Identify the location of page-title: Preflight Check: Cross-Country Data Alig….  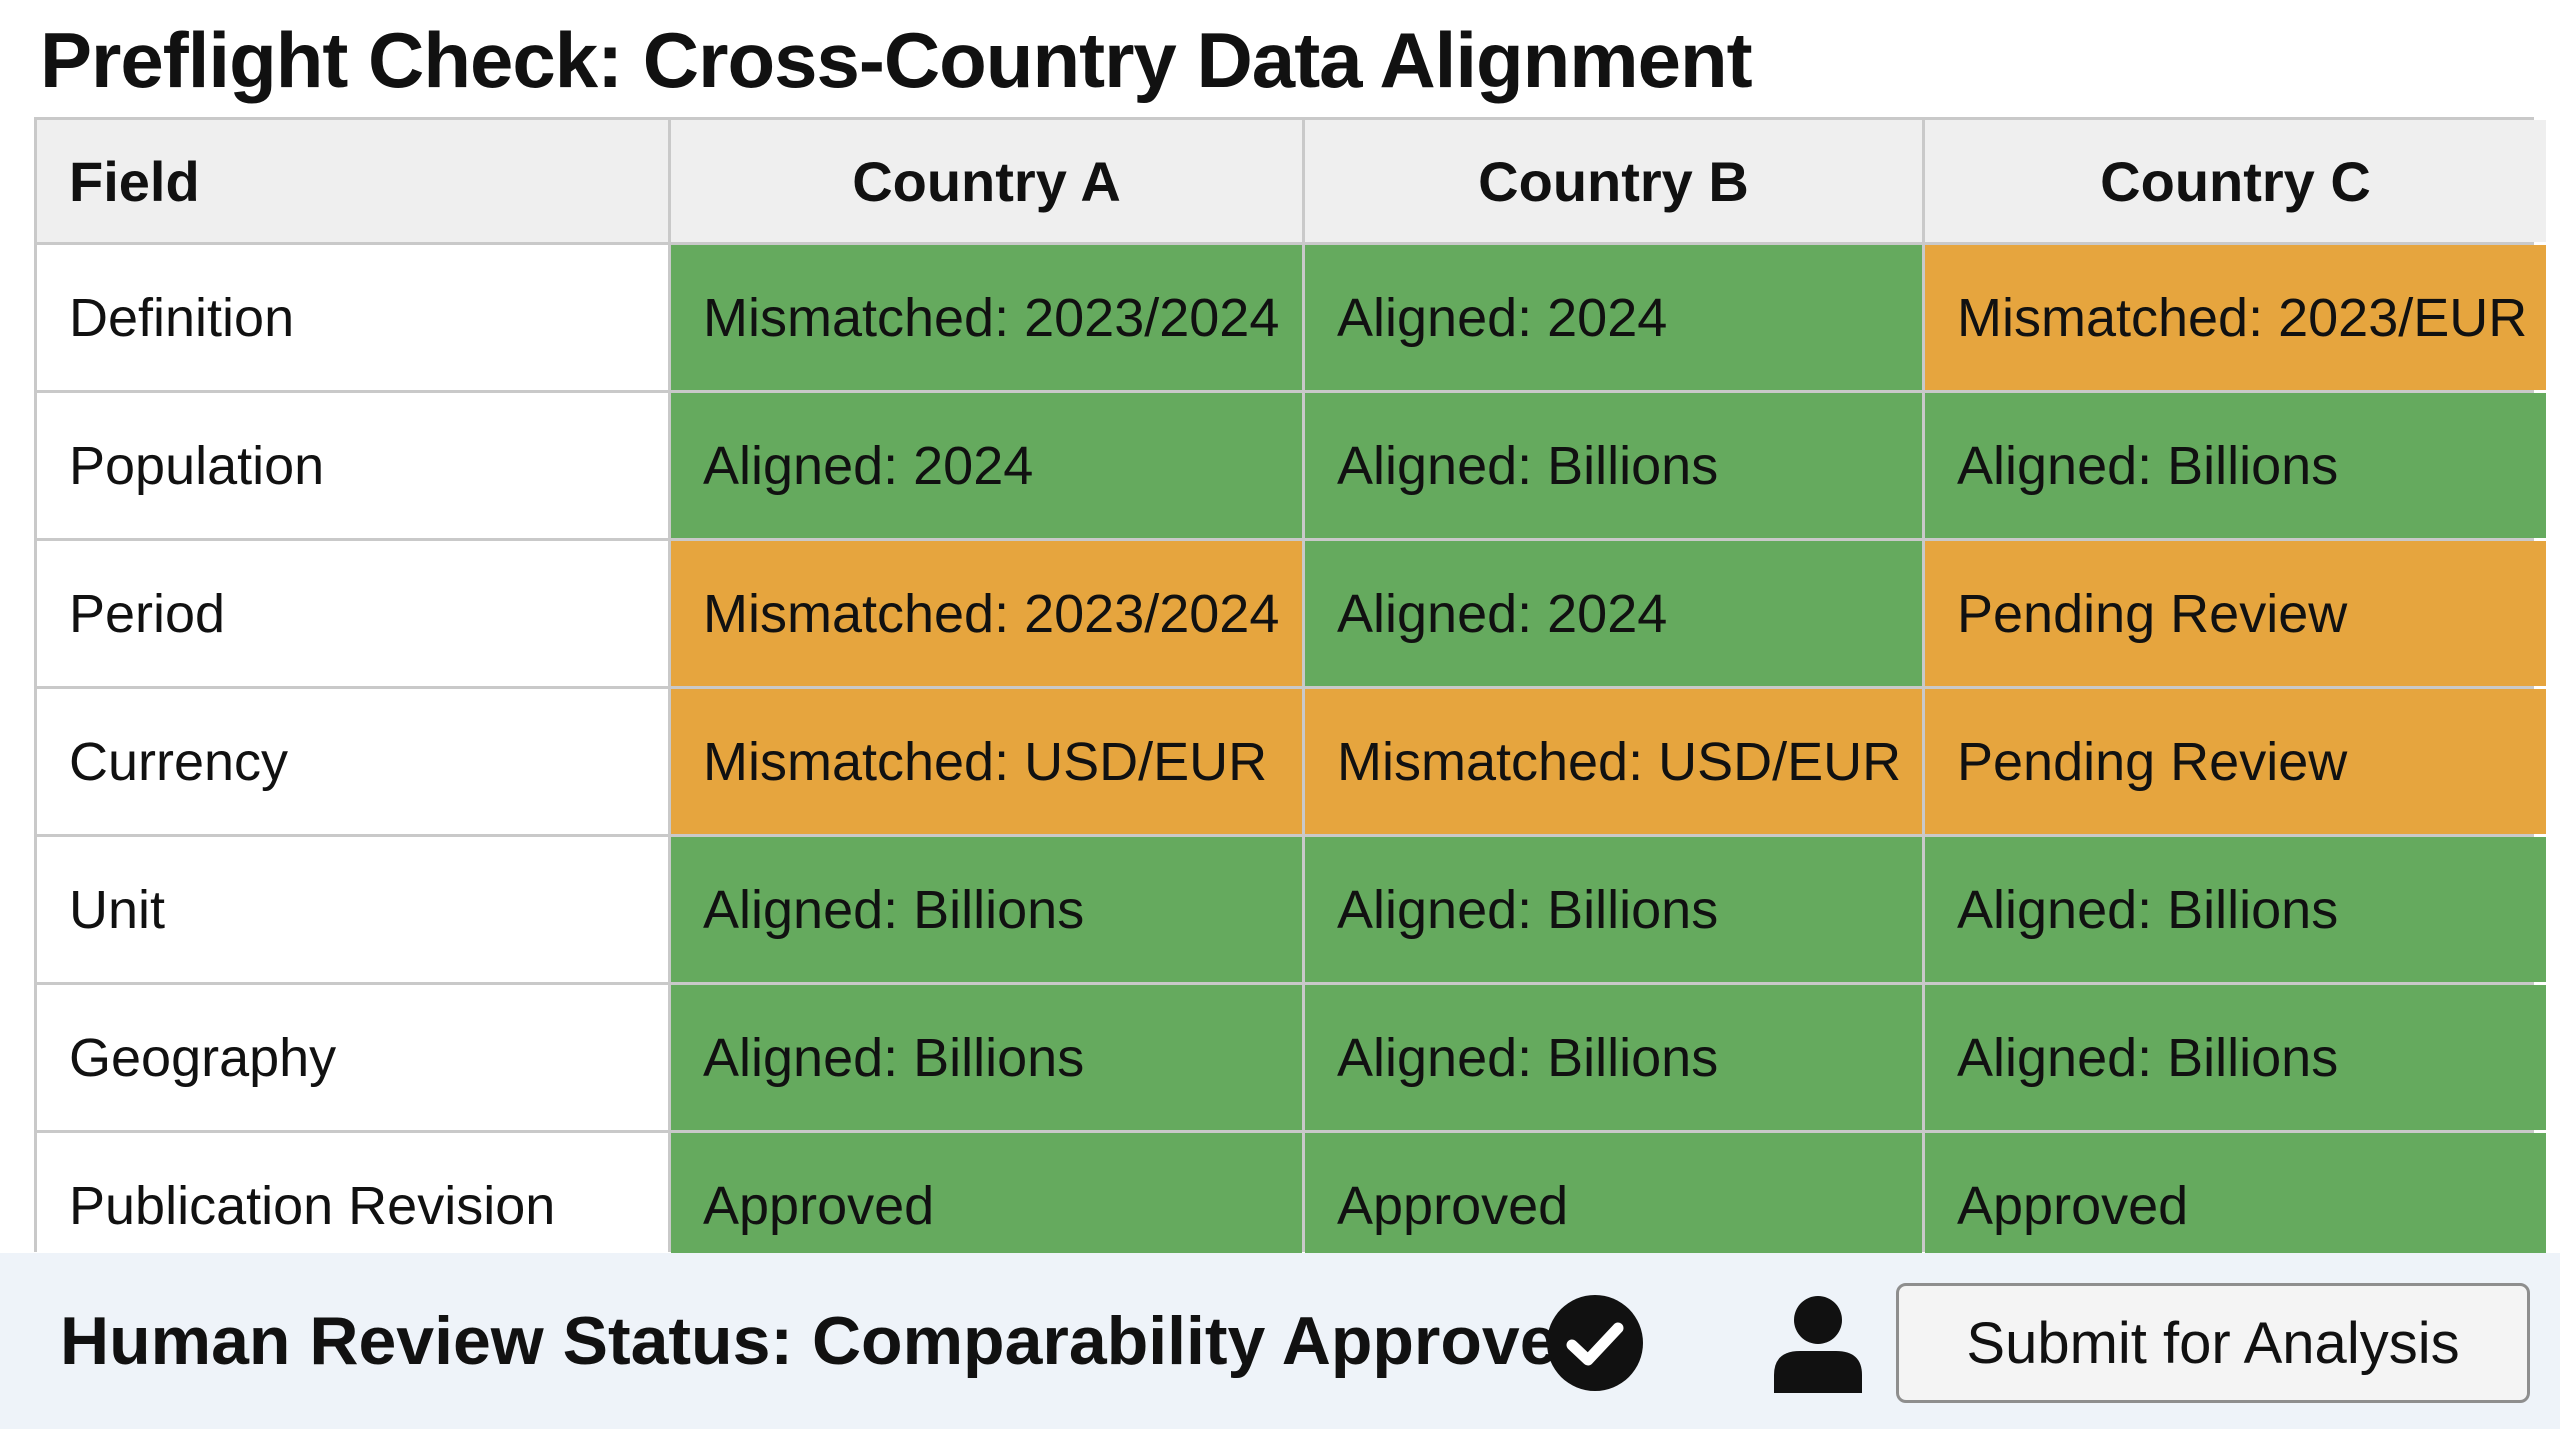
(896, 60).